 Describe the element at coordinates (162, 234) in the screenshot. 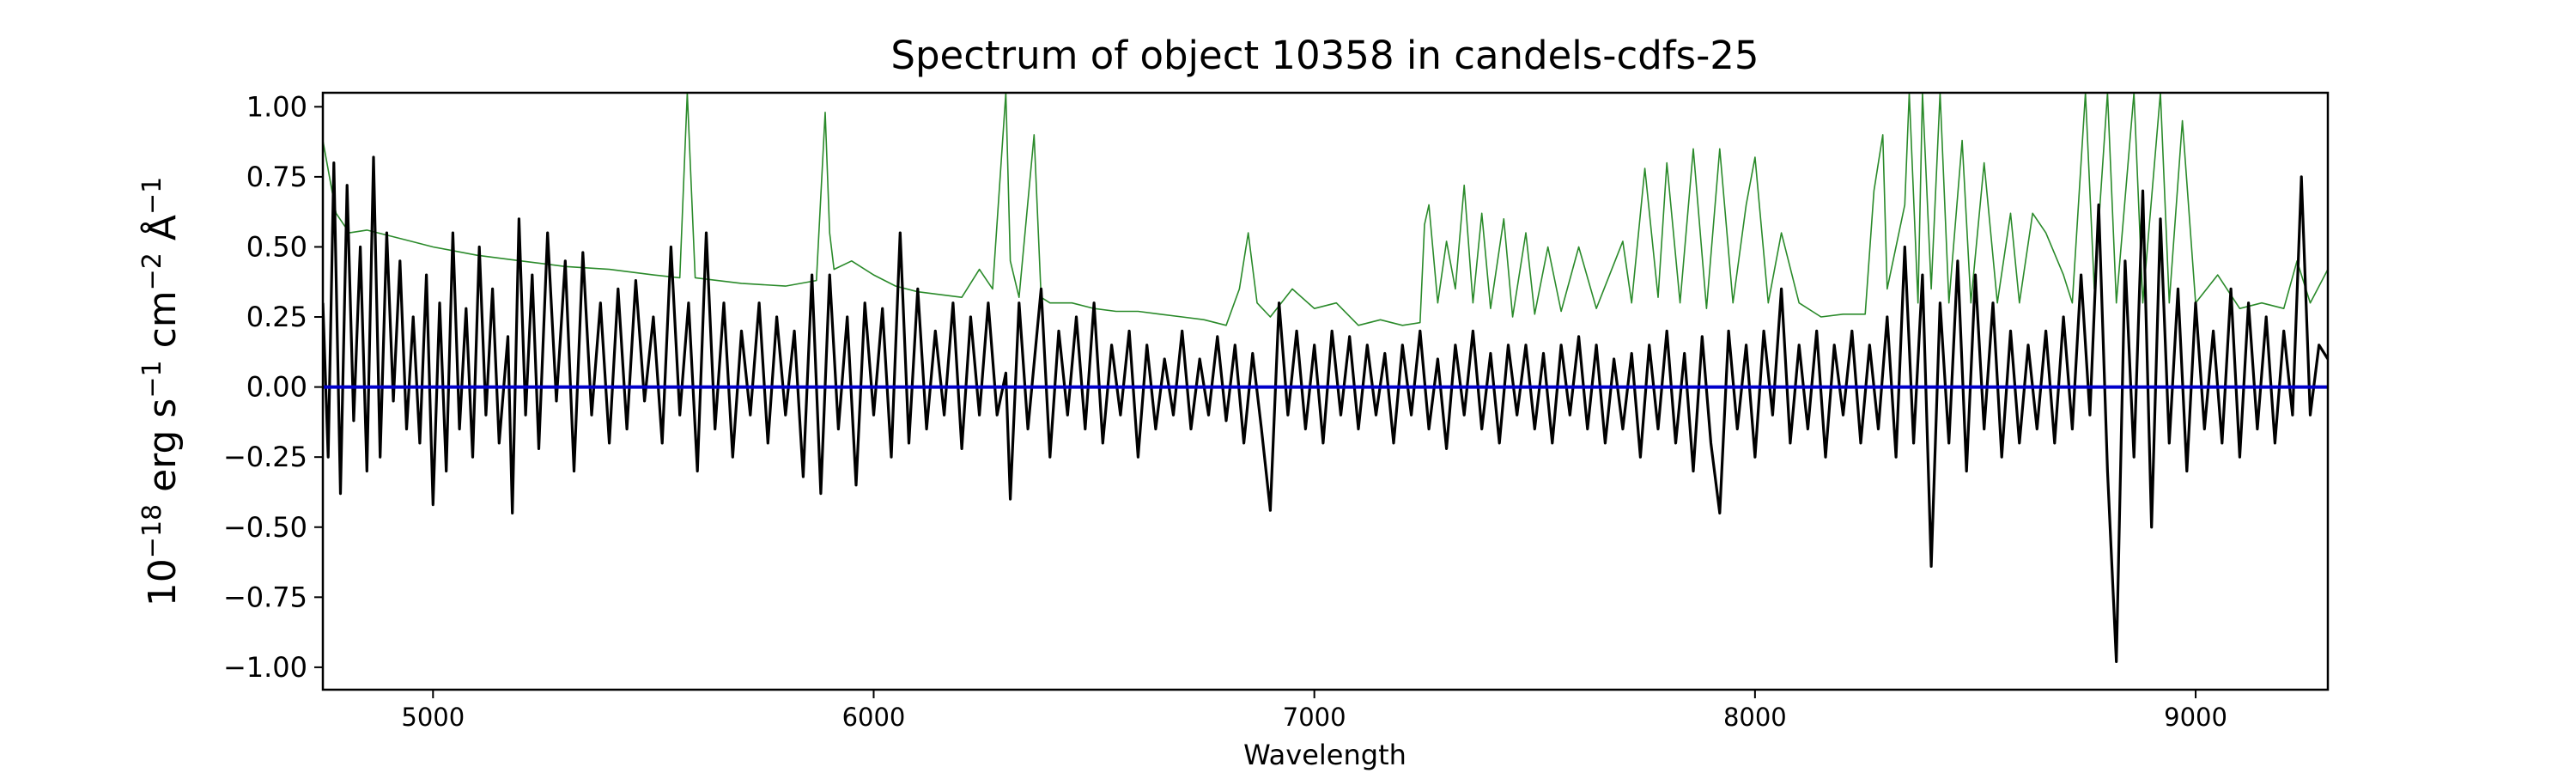

I see `y-axis-label-unit3: Å` at that location.